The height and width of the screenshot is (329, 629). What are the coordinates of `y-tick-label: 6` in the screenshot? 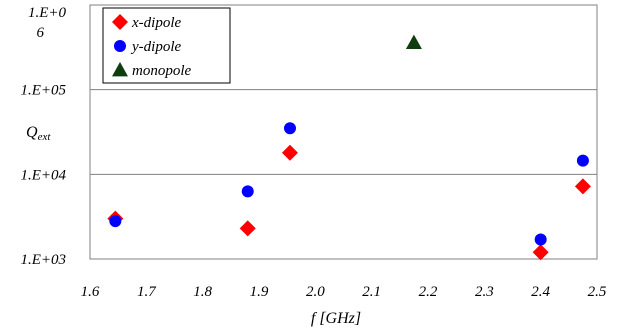 It's located at (41, 33).